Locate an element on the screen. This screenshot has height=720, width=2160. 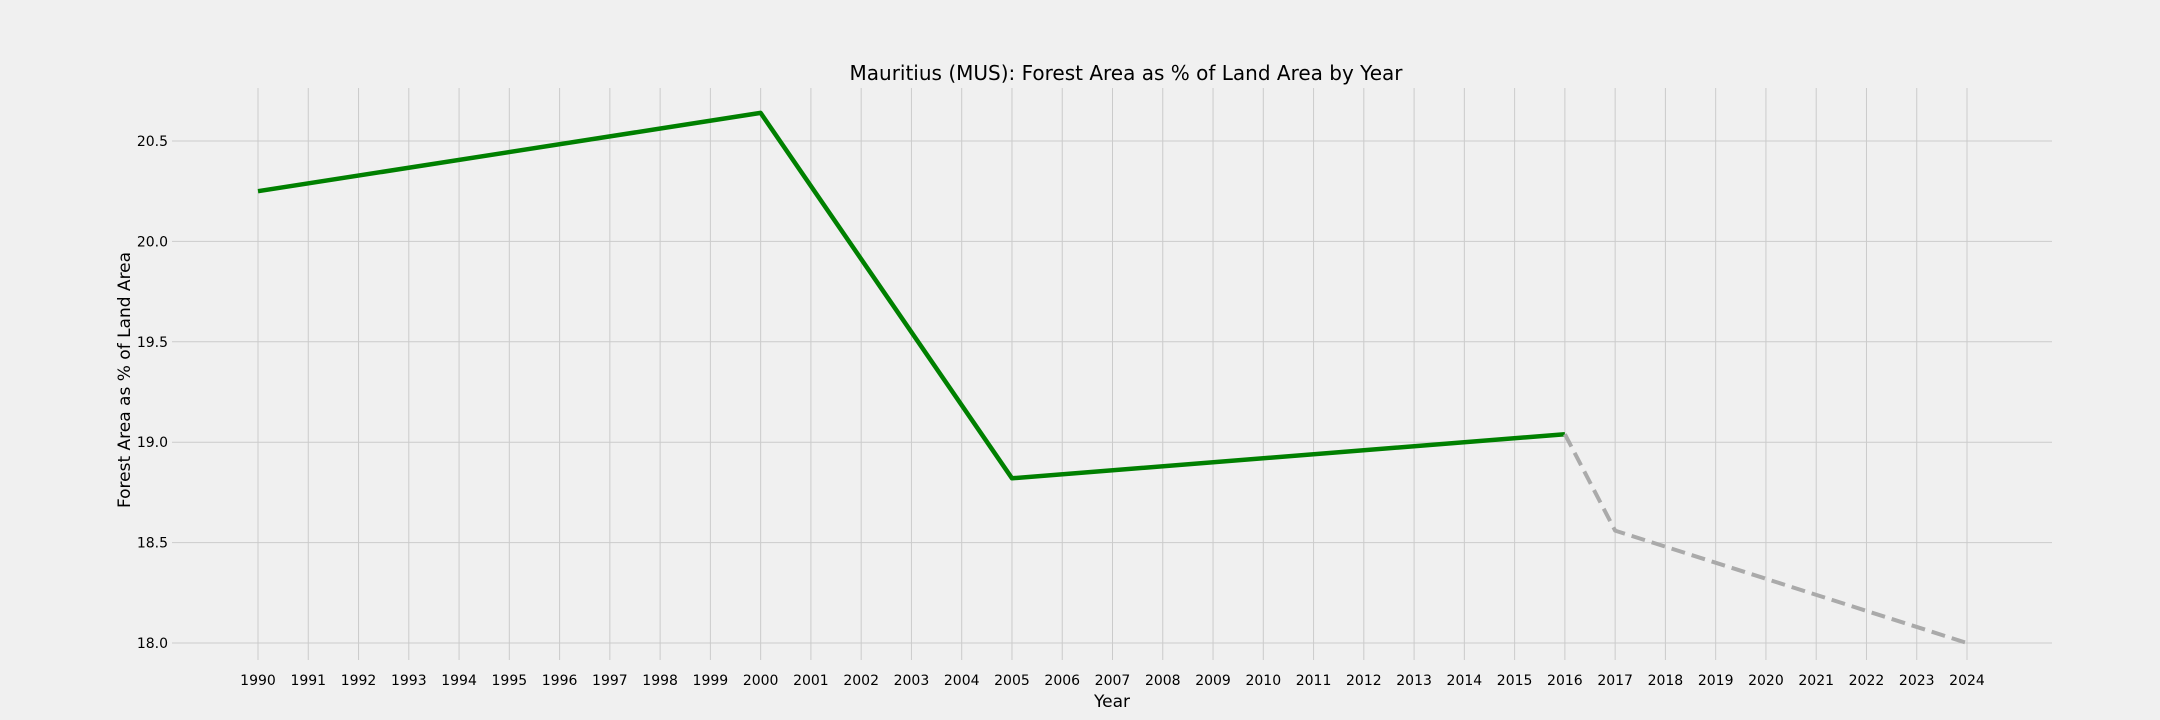
x-tick-label: 2020 is located at coordinates (1766, 681).